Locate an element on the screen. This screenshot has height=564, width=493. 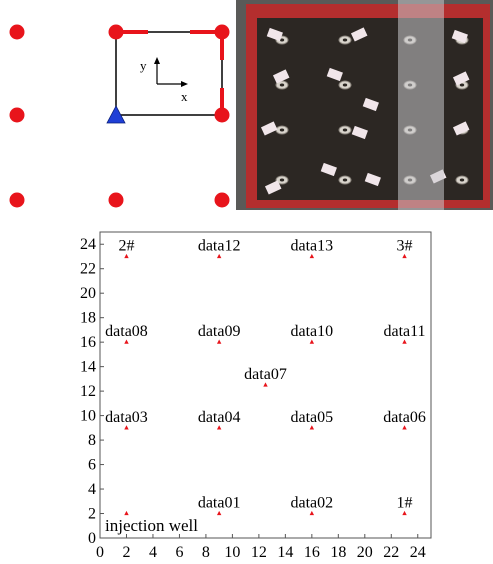
x-tick-label: 18 is located at coordinates (338, 552).